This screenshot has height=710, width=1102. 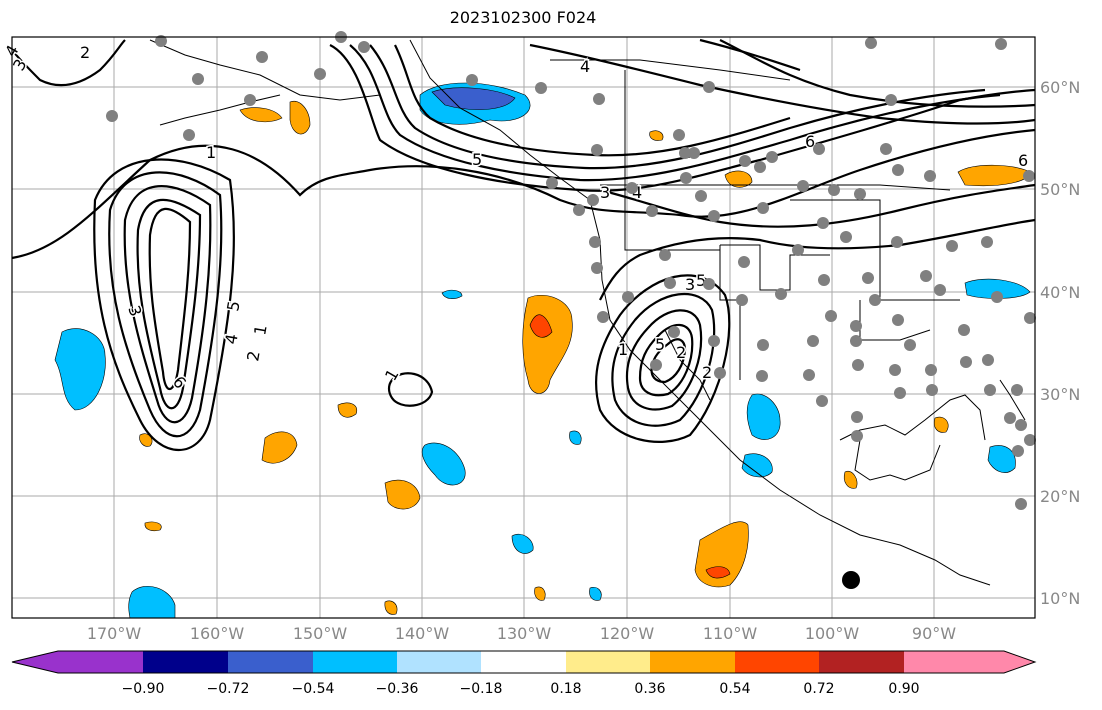 I want to click on orange-patch-alaska2, so click(x=300, y=117).